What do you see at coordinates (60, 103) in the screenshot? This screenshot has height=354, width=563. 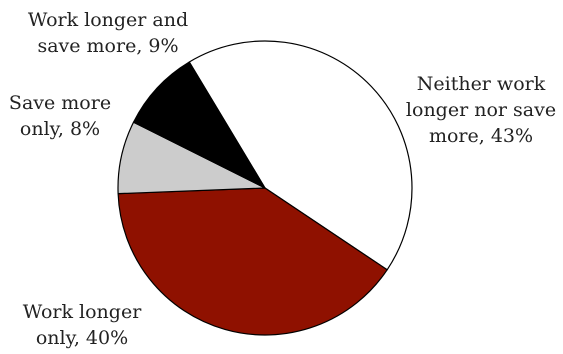 I see `slice-label-save-more-line-1: Save more` at bounding box center [60, 103].